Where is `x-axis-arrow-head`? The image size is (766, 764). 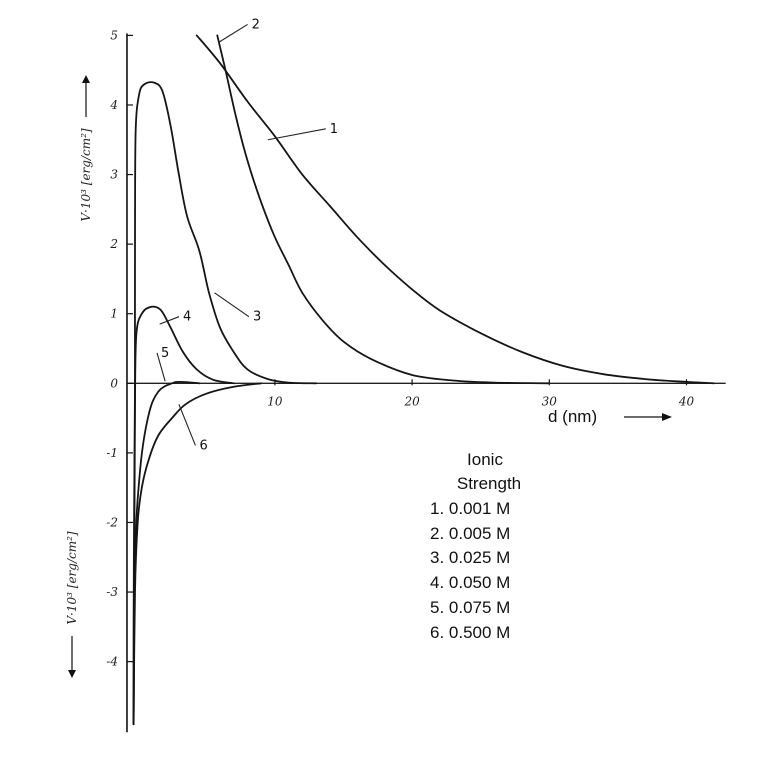
x-axis-arrow-head is located at coordinates (667, 417).